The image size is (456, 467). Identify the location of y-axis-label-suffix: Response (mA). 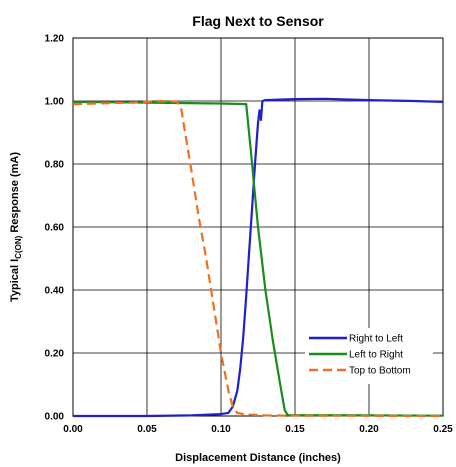
(15, 194).